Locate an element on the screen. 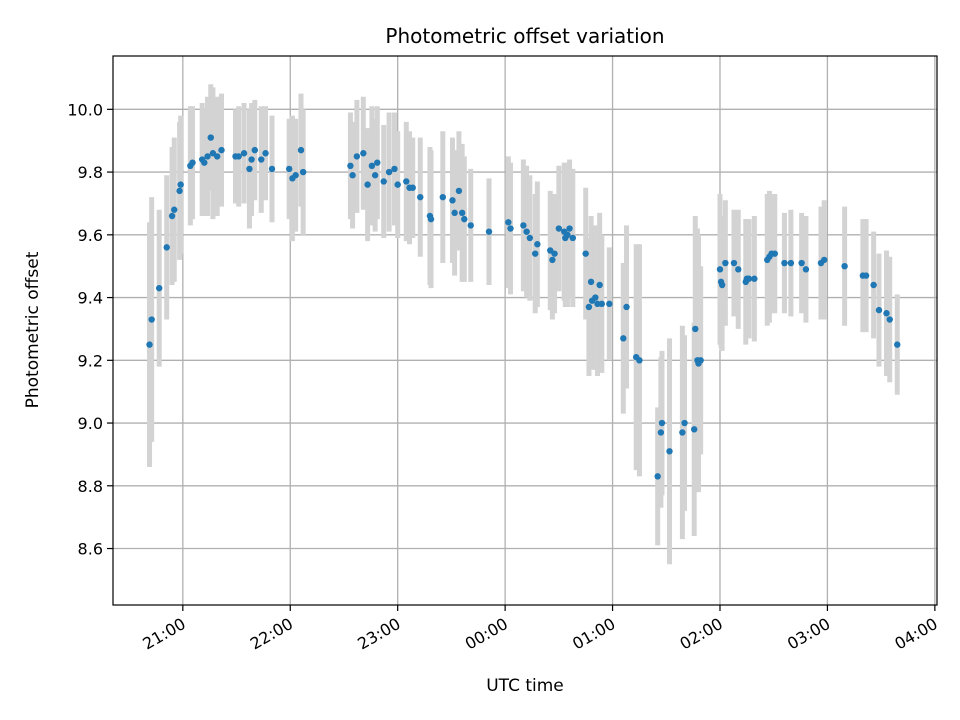 This screenshot has height=720, width=960. chart-title: Photometric offset variation is located at coordinates (524, 36).